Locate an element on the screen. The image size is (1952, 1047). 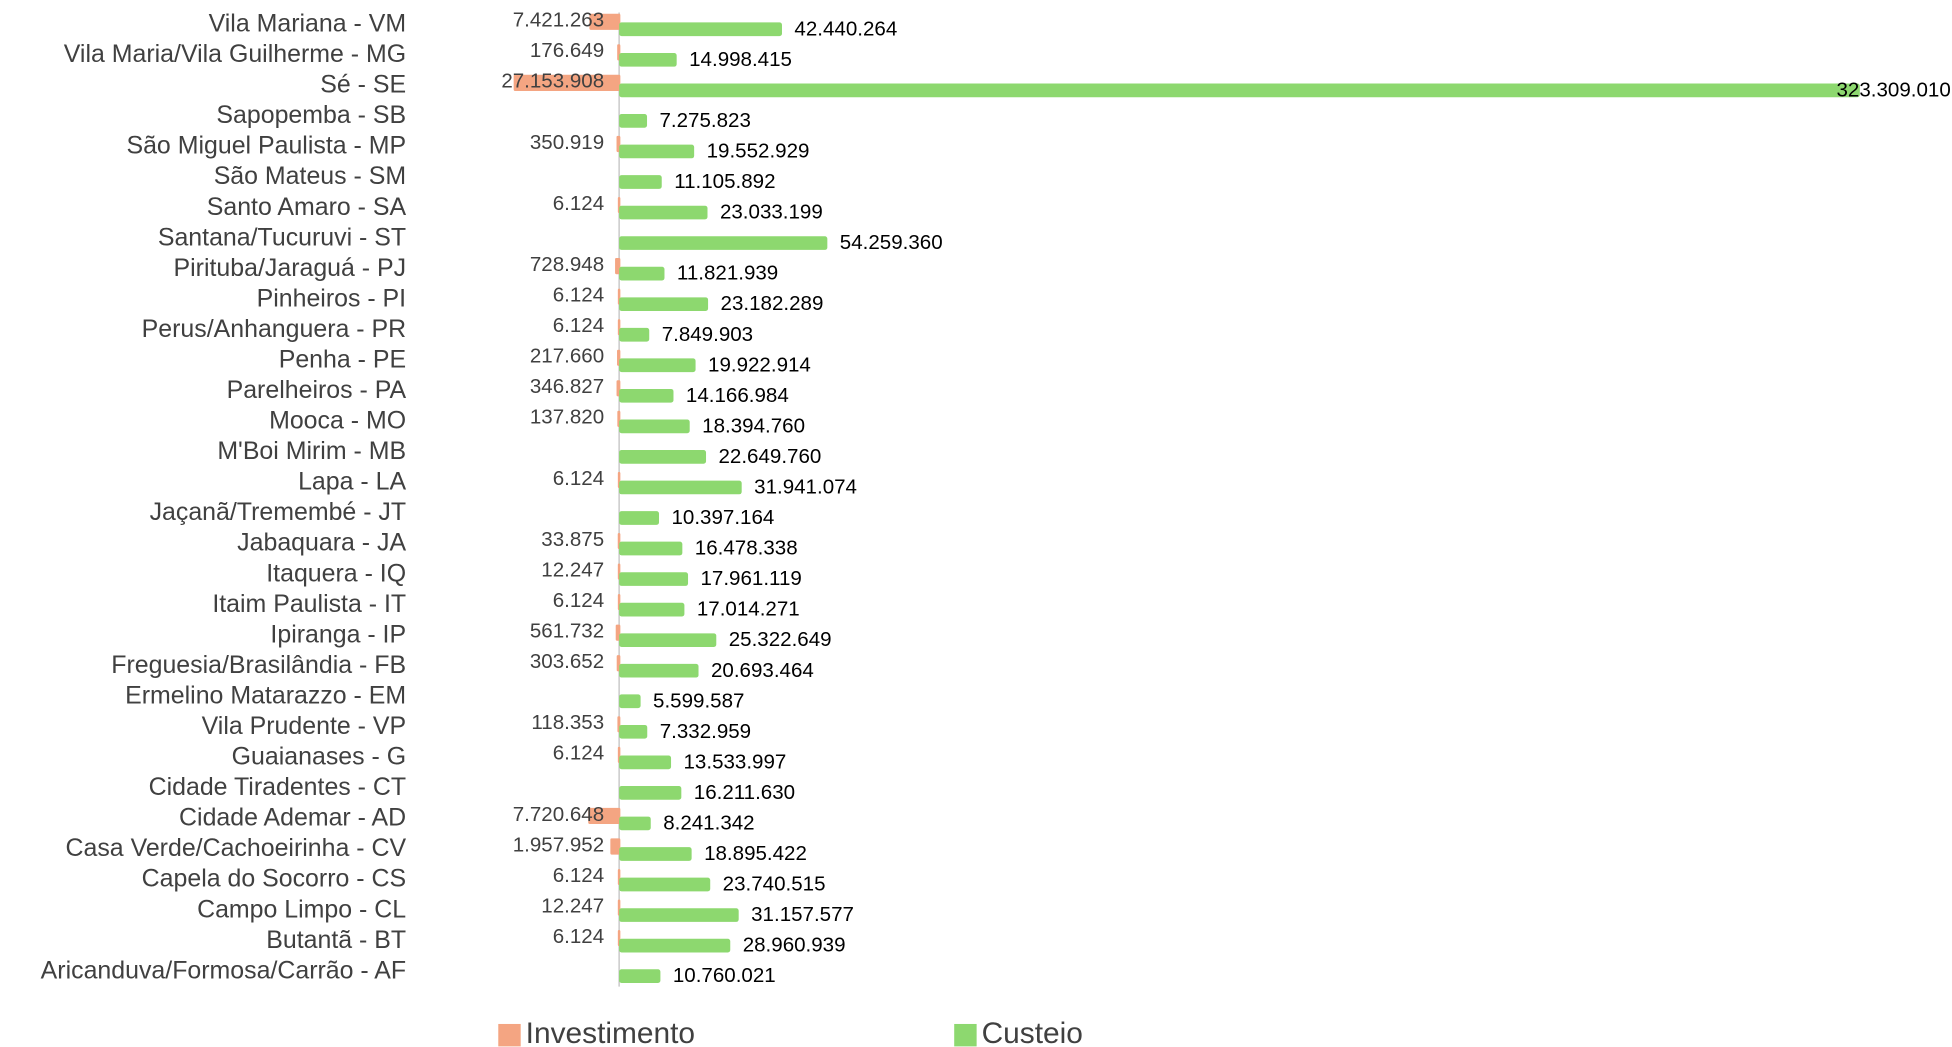
category-label: Jabaquara - JA is located at coordinates (321, 543).